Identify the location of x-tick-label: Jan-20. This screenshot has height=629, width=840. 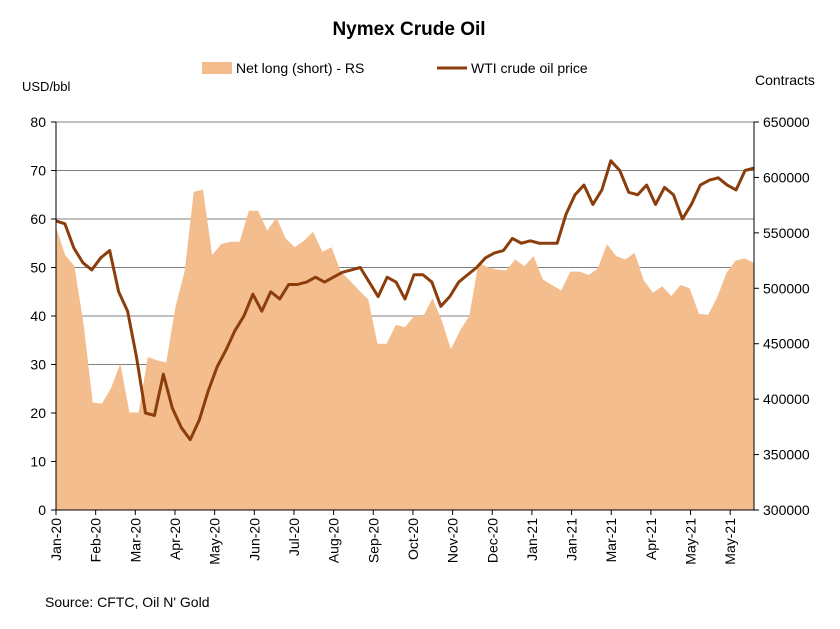
(56, 539).